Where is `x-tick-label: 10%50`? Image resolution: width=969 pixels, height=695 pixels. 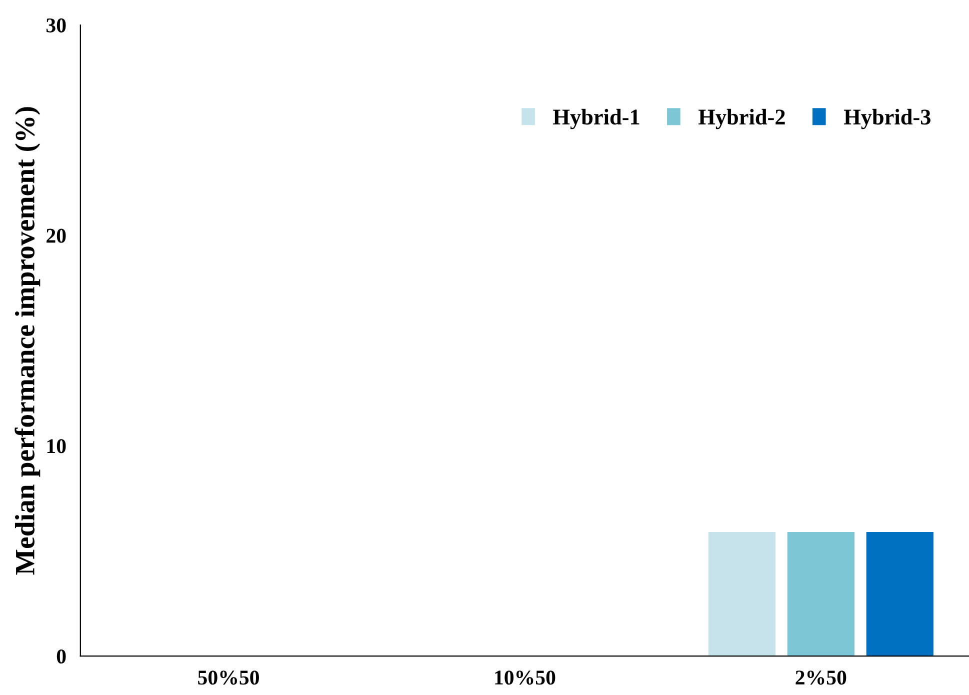 x-tick-label: 10%50 is located at coordinates (525, 677).